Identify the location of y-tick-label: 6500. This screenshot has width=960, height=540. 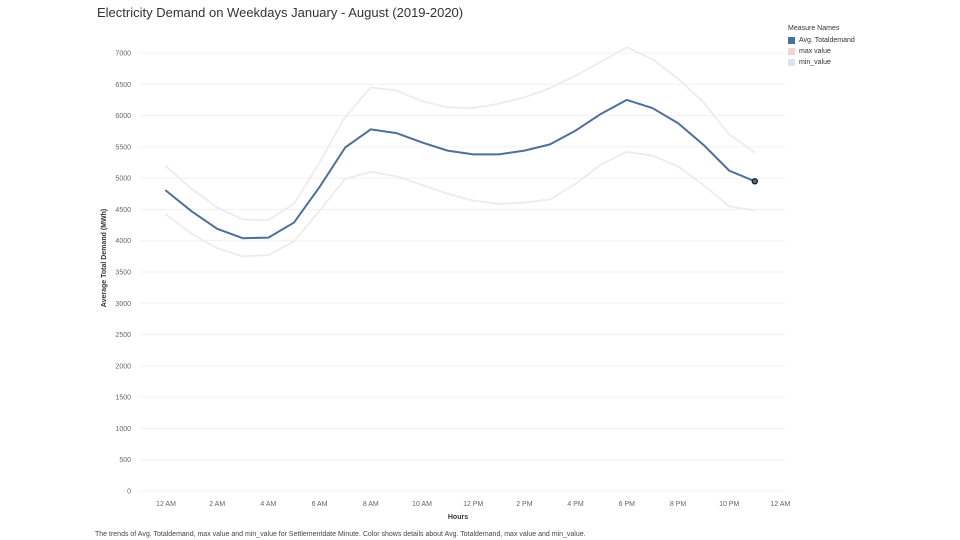
(123, 85).